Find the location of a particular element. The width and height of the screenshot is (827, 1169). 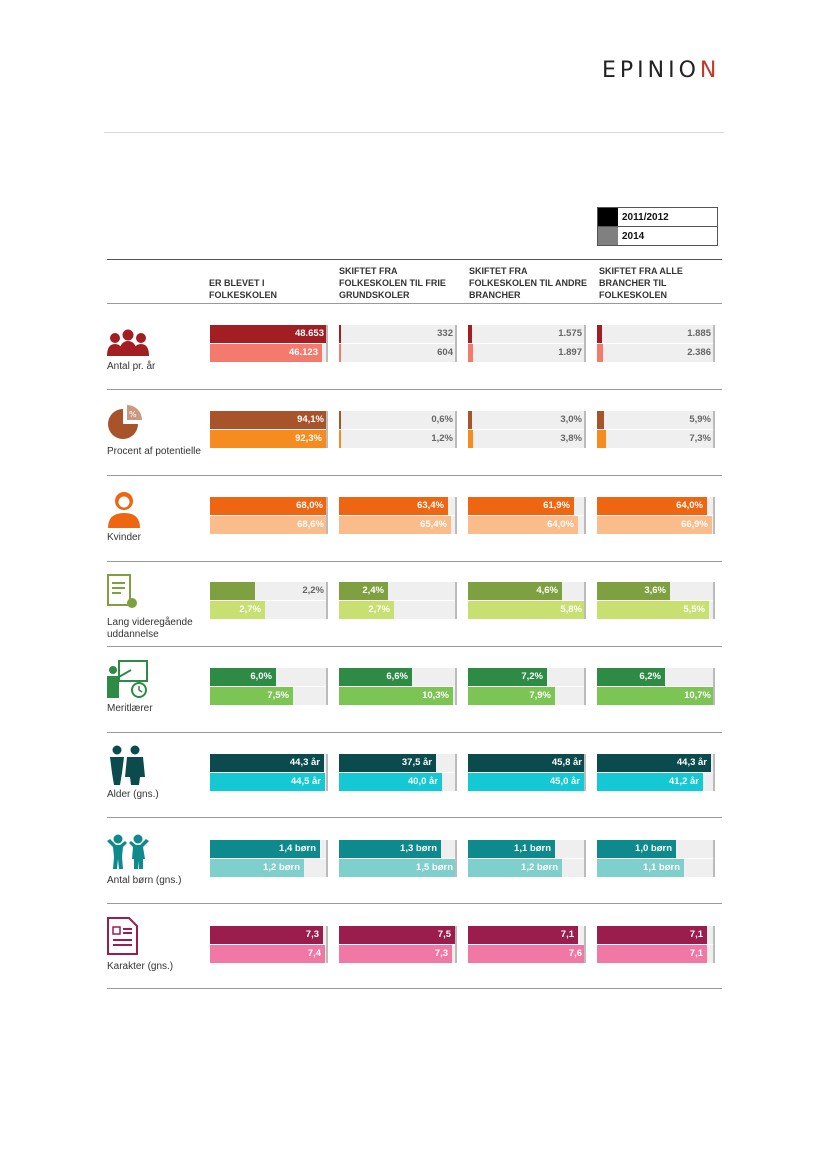

chart-cell: 1,3 børn 1,5 børn is located at coordinates (398, 858).